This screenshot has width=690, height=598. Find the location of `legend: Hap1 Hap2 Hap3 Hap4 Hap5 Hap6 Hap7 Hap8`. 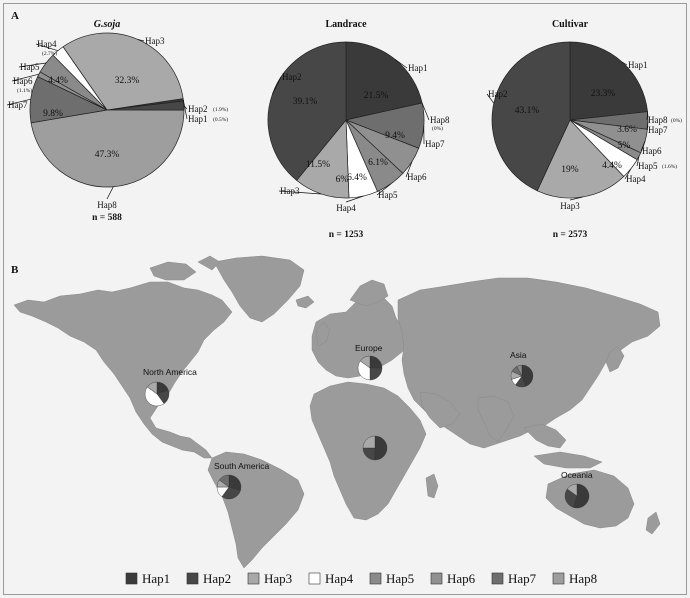

legend: Hap1 Hap2 Hap3 Hap4 Hap5 Hap6 Hap7 Hap8 is located at coordinates (361, 578).